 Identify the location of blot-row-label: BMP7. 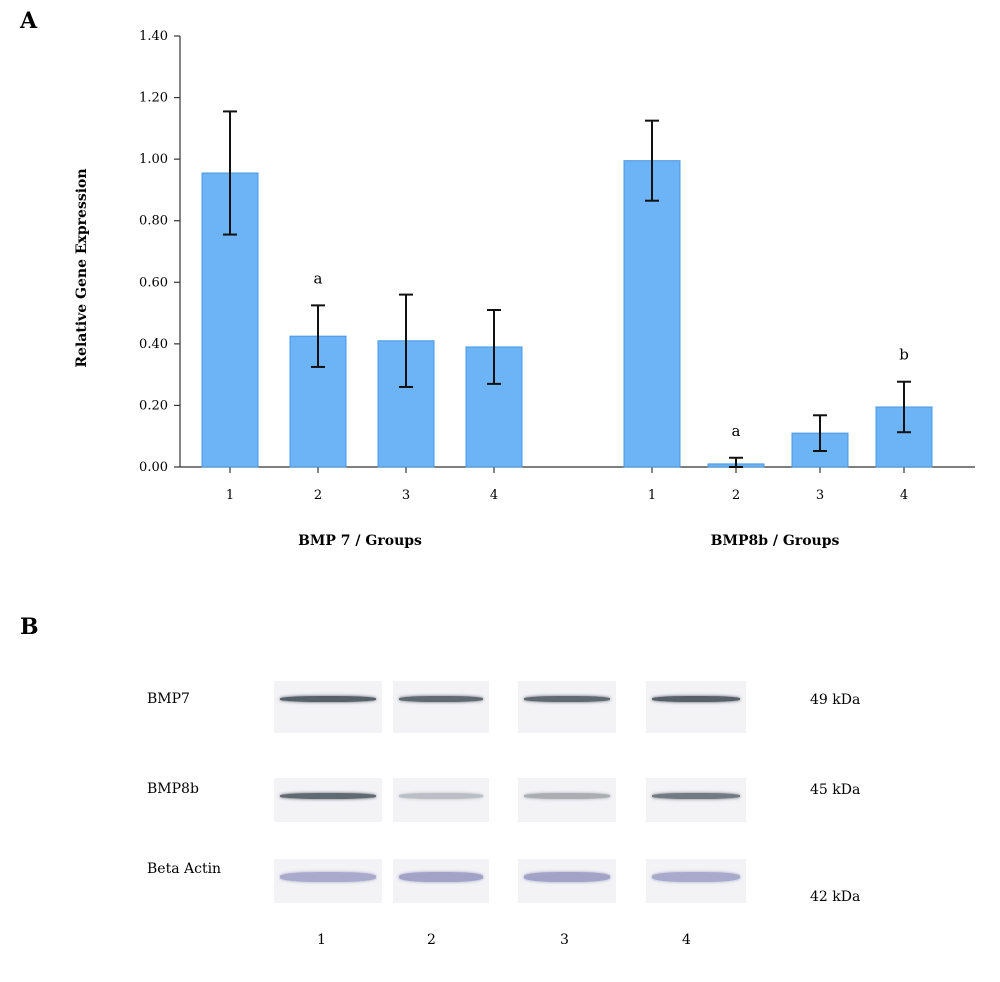
(168, 699).